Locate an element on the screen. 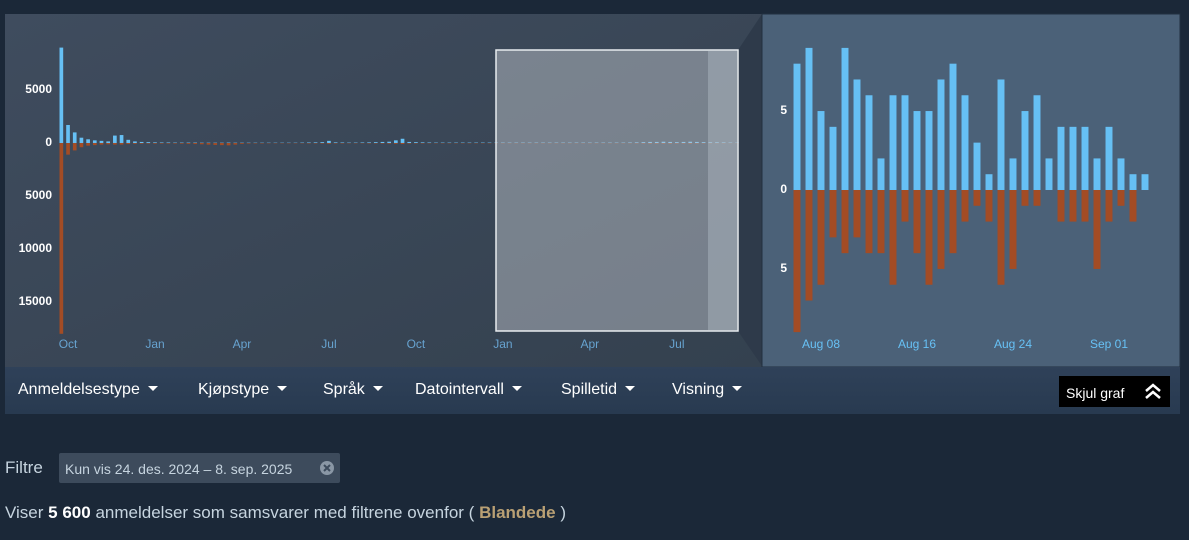 Image resolution: width=1189 pixels, height=540 pixels. menu-item: Datointervall is located at coordinates (468, 390).